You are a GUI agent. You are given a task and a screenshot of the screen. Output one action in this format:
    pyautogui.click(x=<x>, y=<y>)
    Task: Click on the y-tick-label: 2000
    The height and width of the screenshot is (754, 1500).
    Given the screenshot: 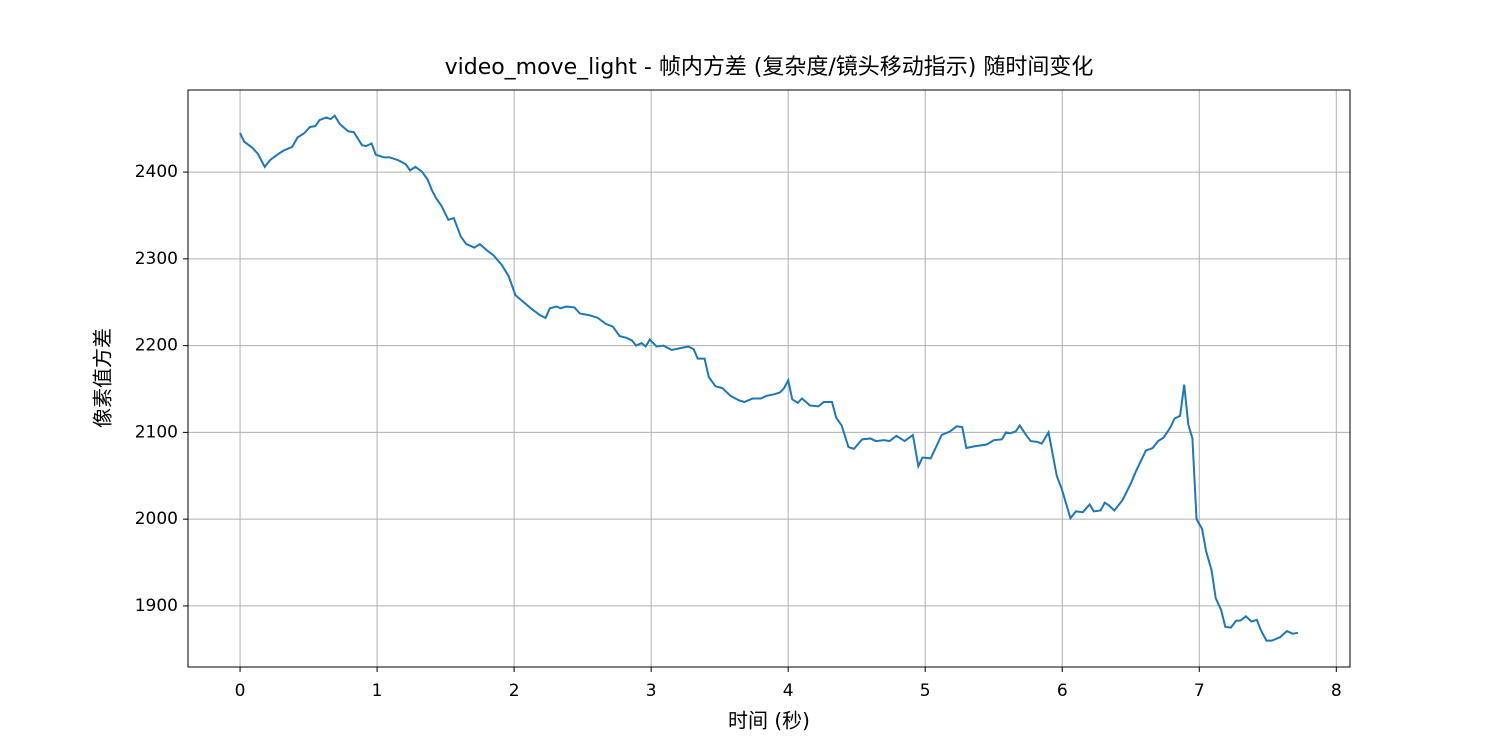 What is the action you would take?
    pyautogui.click(x=156, y=519)
    